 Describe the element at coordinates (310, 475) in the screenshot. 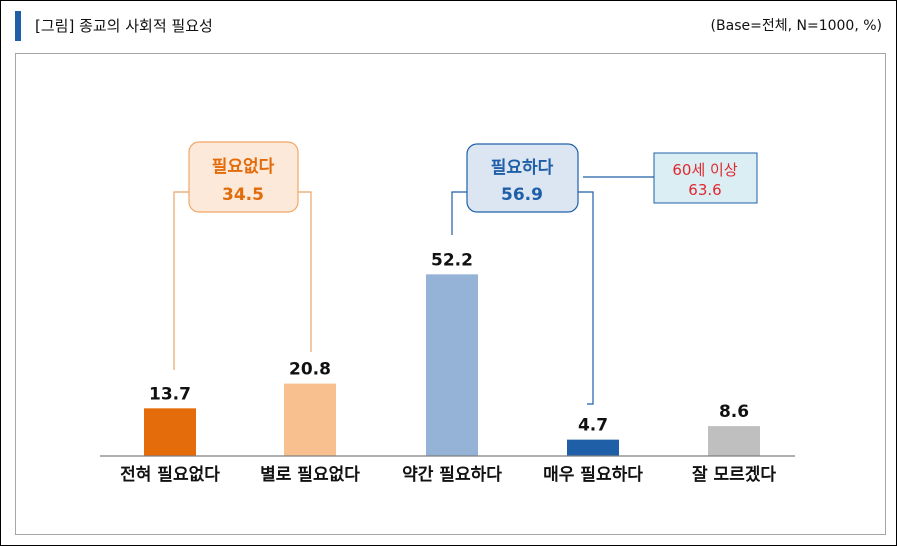

I see `category-label-2: 별로 필요없다` at that location.